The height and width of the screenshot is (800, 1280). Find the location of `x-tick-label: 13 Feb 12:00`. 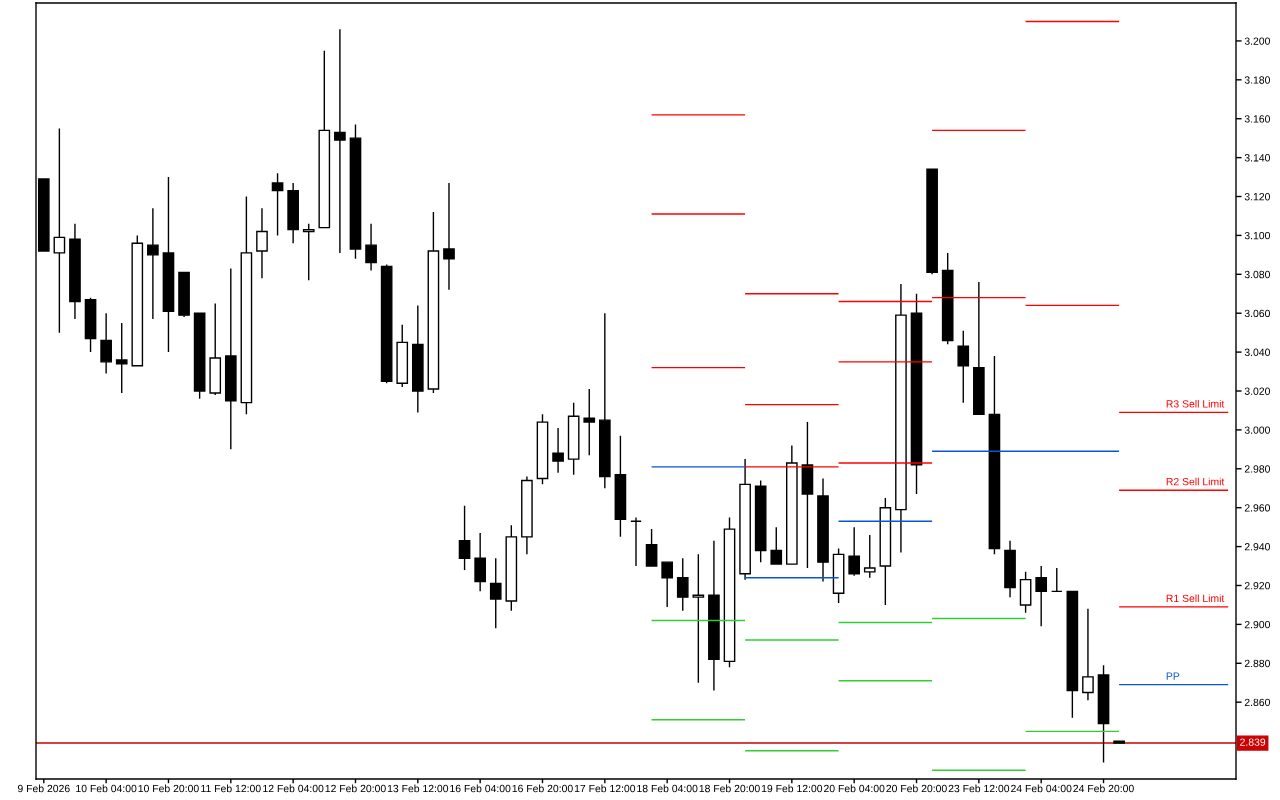

x-tick-label: 13 Feb 12:00 is located at coordinates (418, 788).